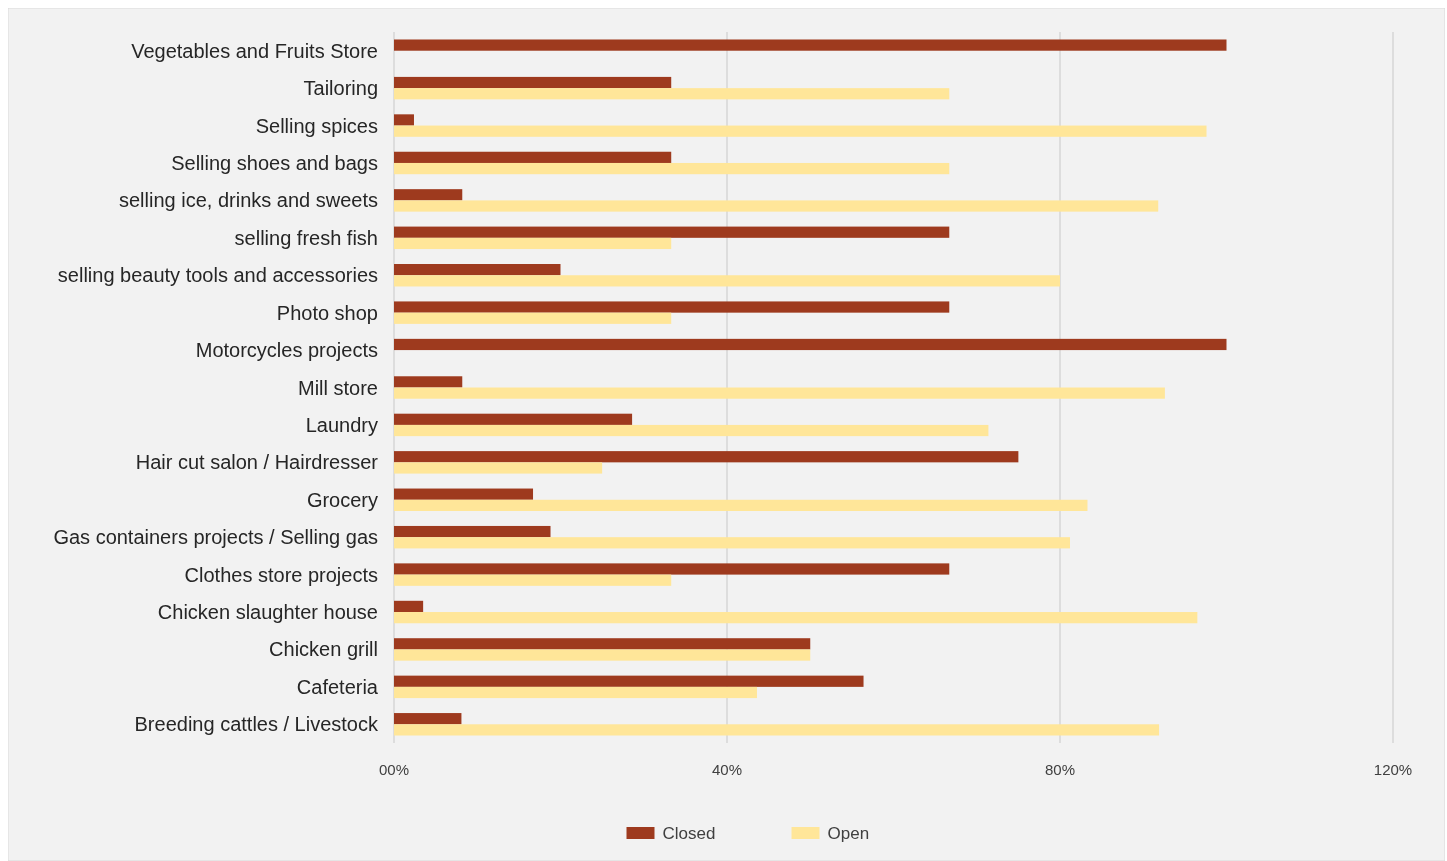  I want to click on y-tick-label: Laundry, so click(341, 424).